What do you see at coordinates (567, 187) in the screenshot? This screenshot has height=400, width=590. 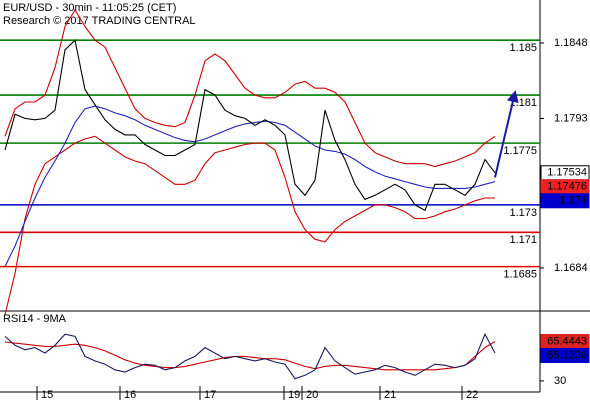 I see `price-marker-label: 1.17476` at bounding box center [567, 187].